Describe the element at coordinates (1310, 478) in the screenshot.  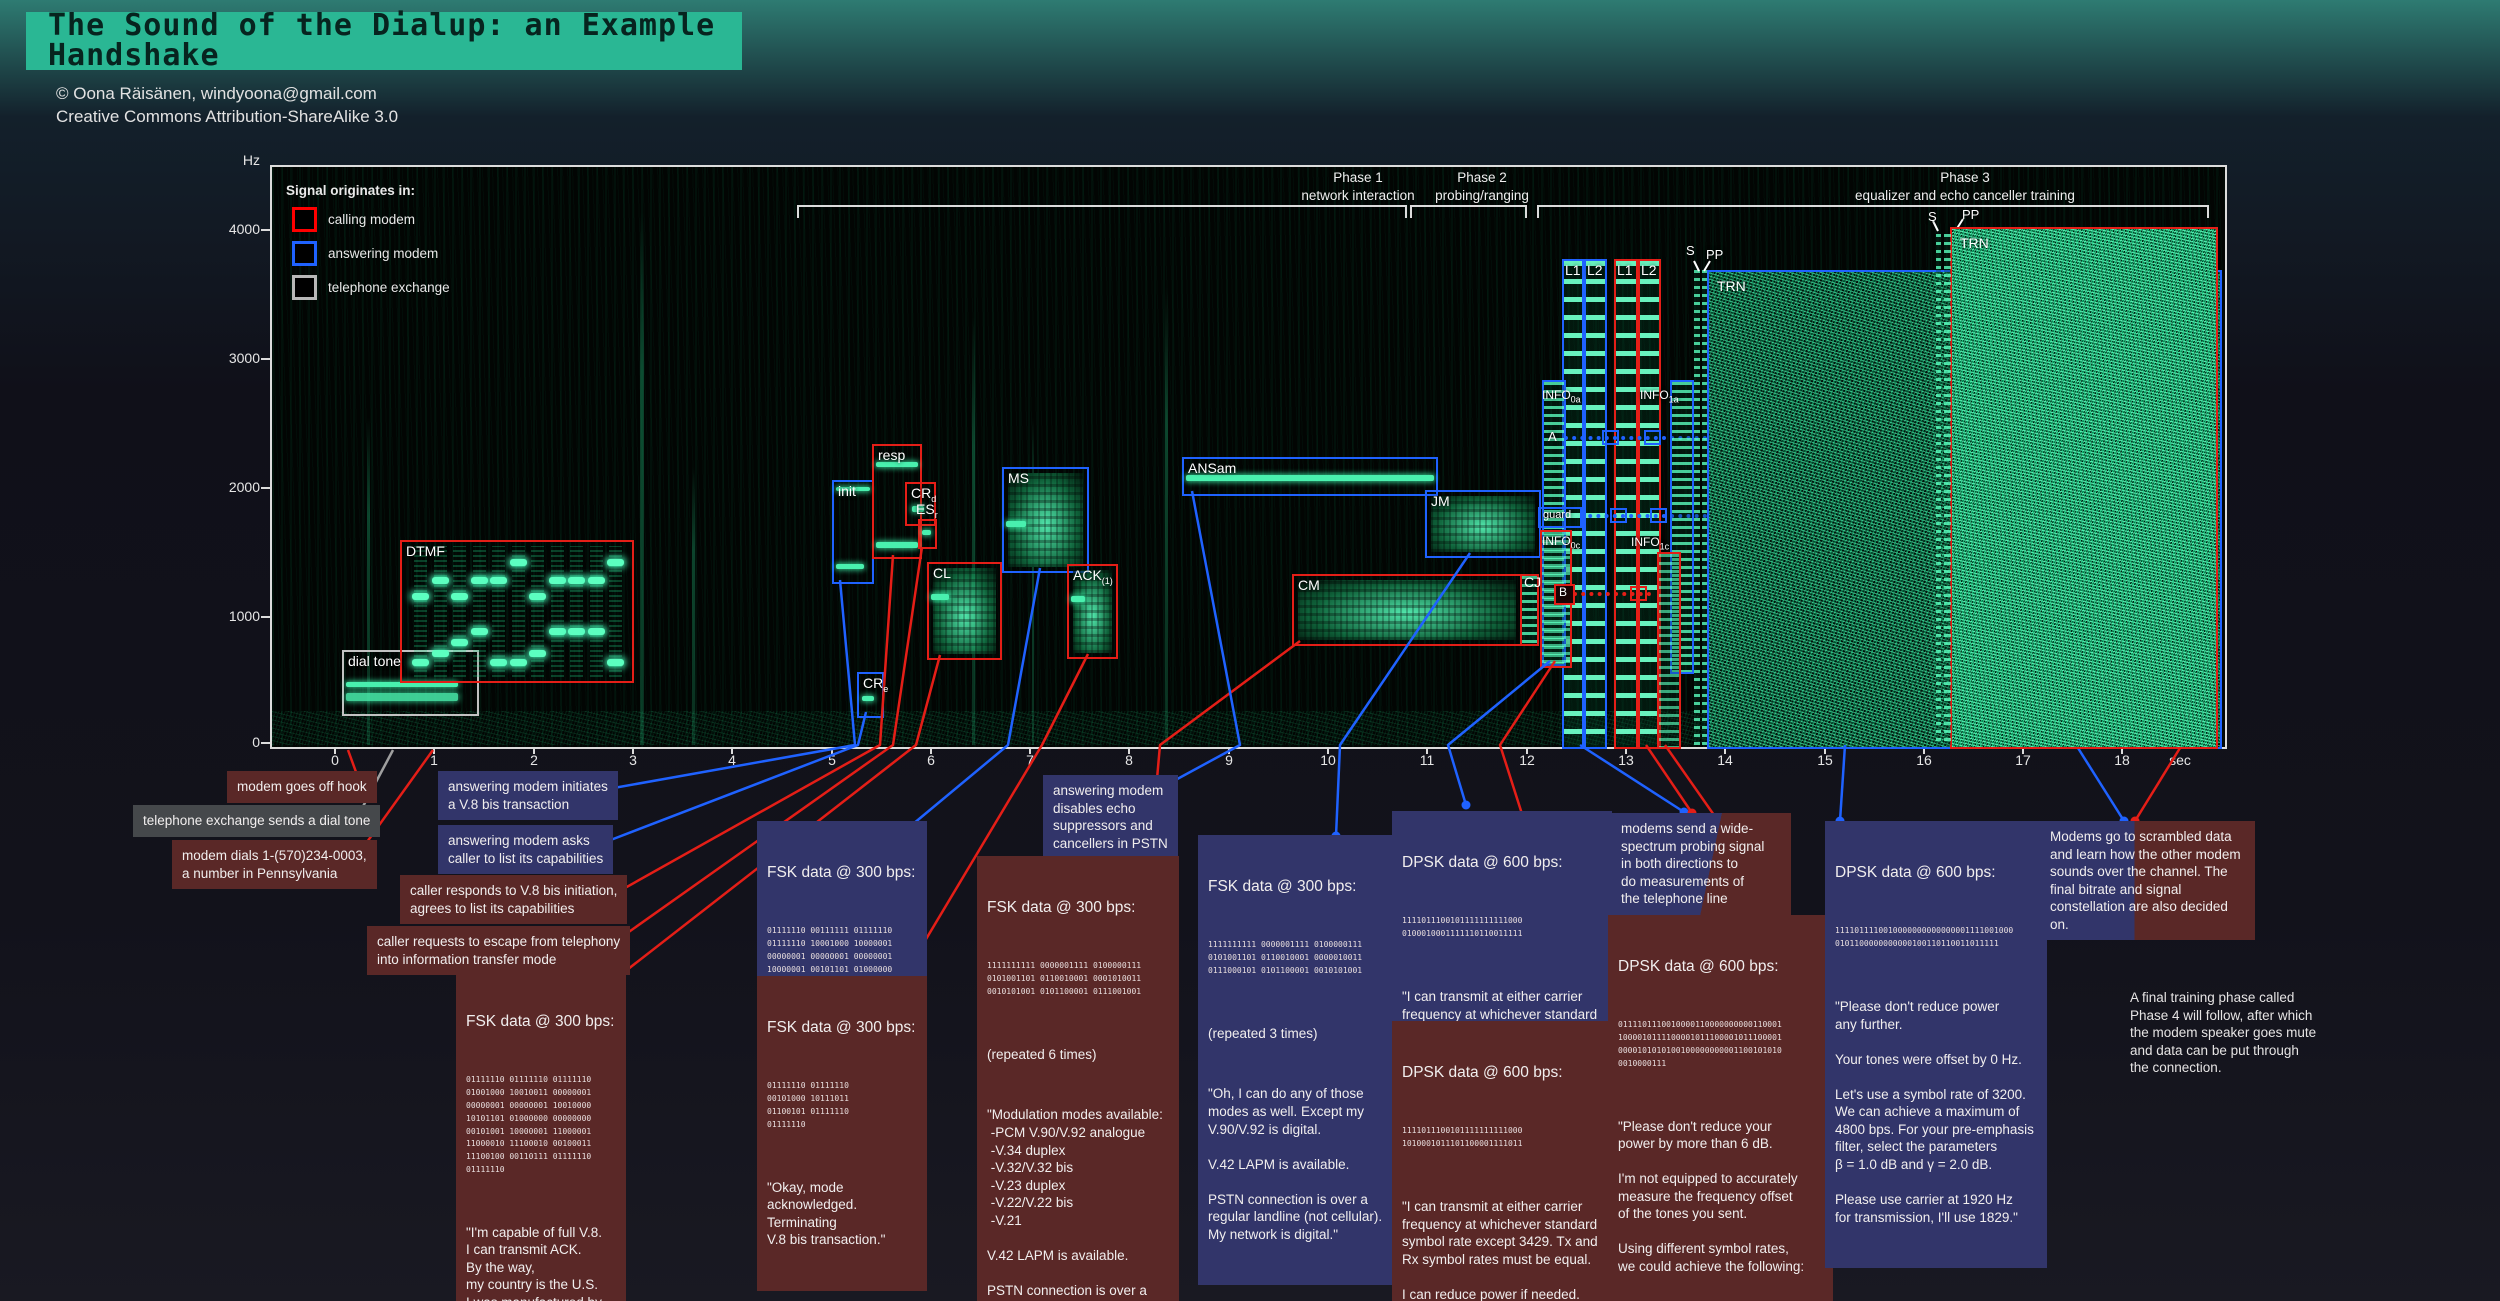
I see `ansam-tone` at that location.